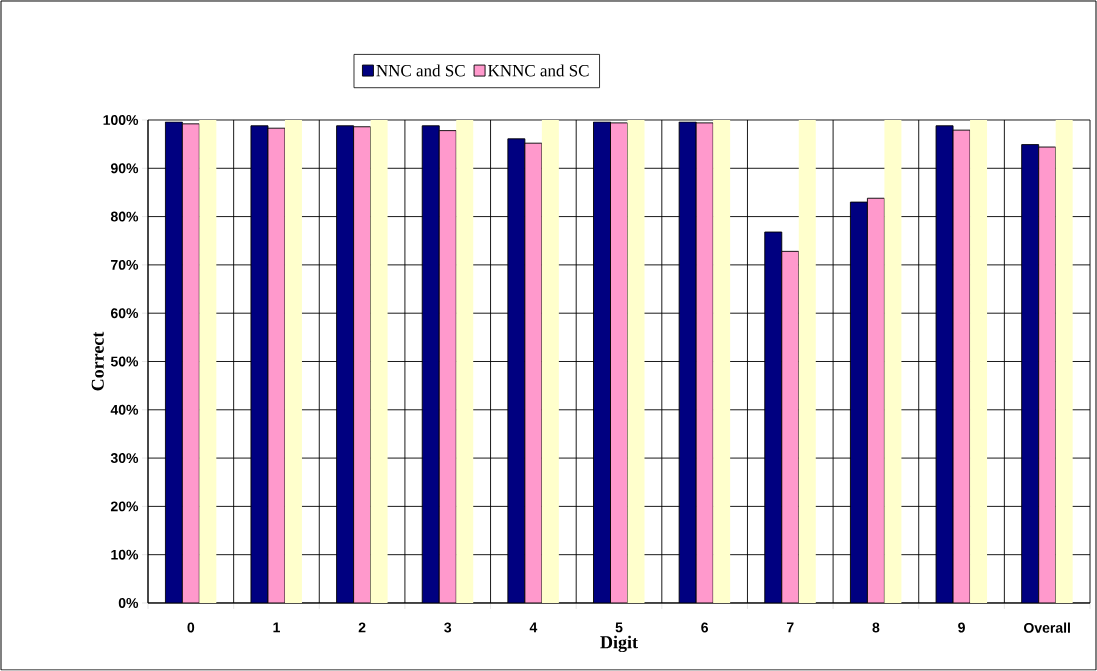  What do you see at coordinates (124, 168) in the screenshot?
I see `y-tick-label: 90%` at bounding box center [124, 168].